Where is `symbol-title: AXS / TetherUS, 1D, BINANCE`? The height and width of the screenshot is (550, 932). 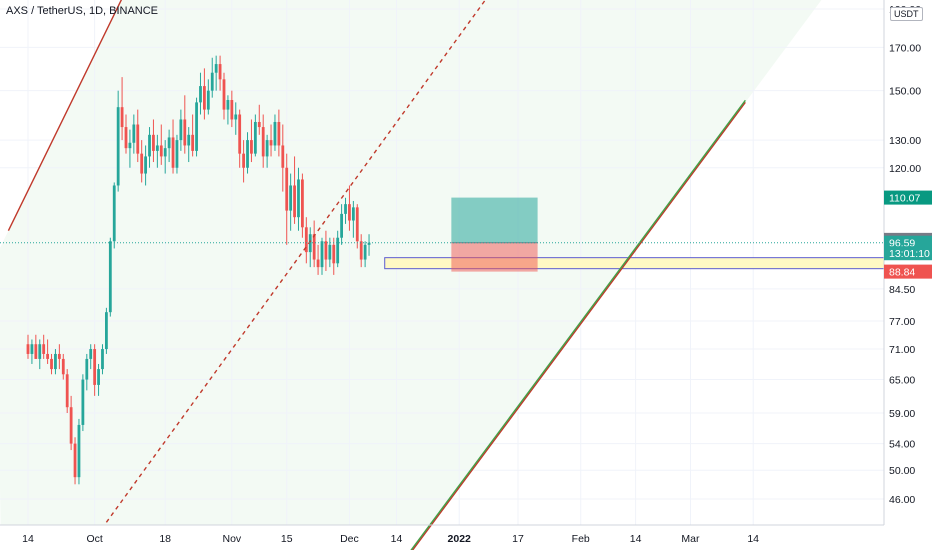
symbol-title: AXS / TetherUS, 1D, BINANCE is located at coordinates (82, 11).